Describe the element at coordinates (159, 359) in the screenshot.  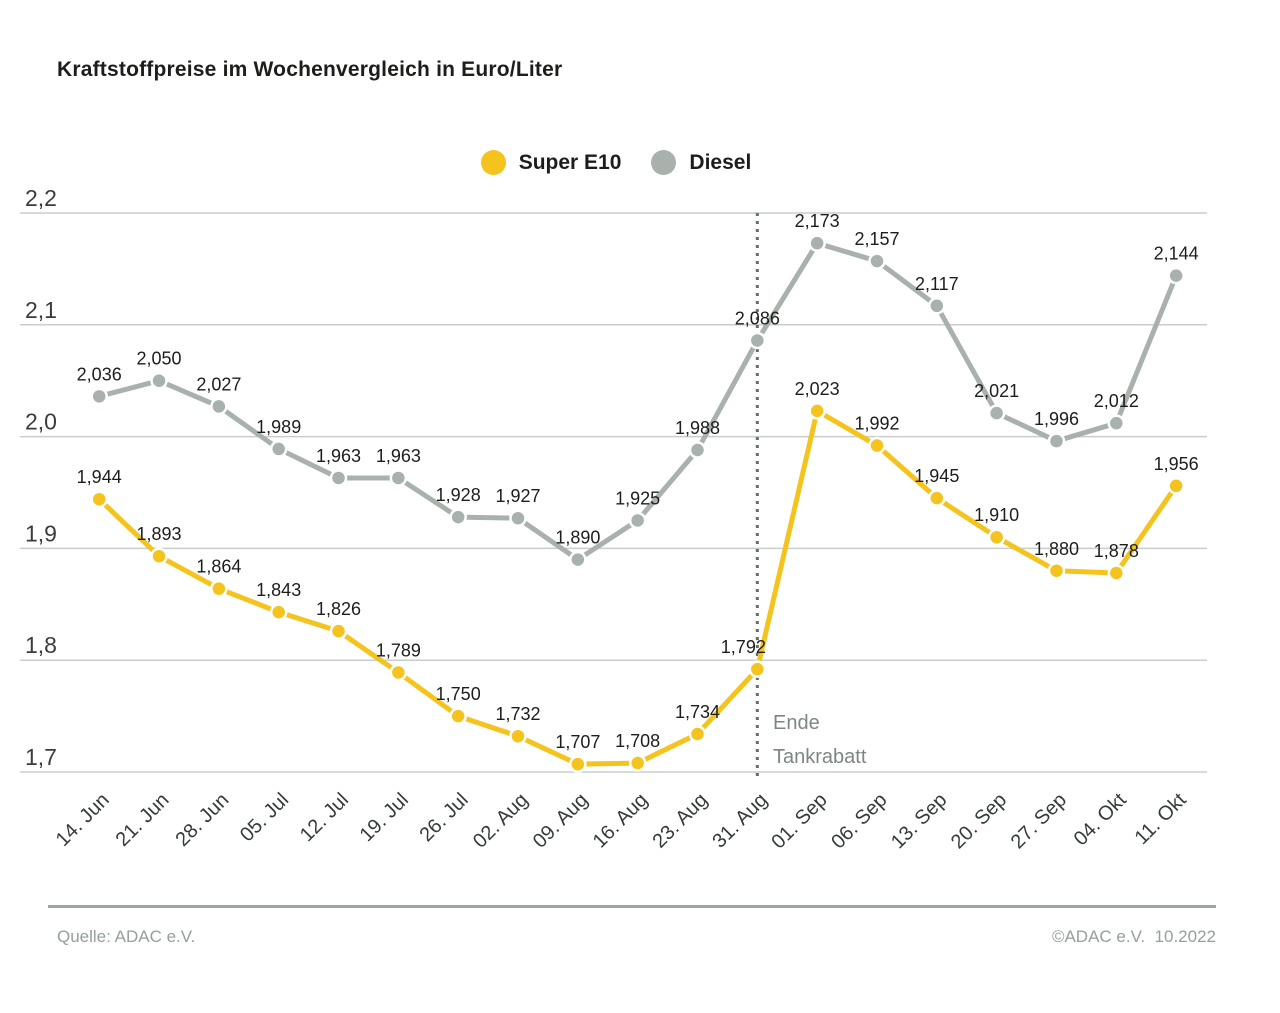
I see `value-label: 2,050` at that location.